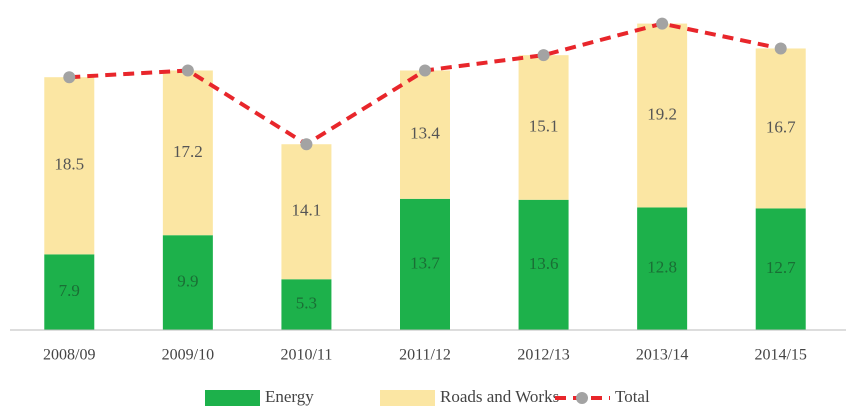 The image size is (856, 408). What do you see at coordinates (499, 396) in the screenshot?
I see `legend-label: Roads and Works` at bounding box center [499, 396].